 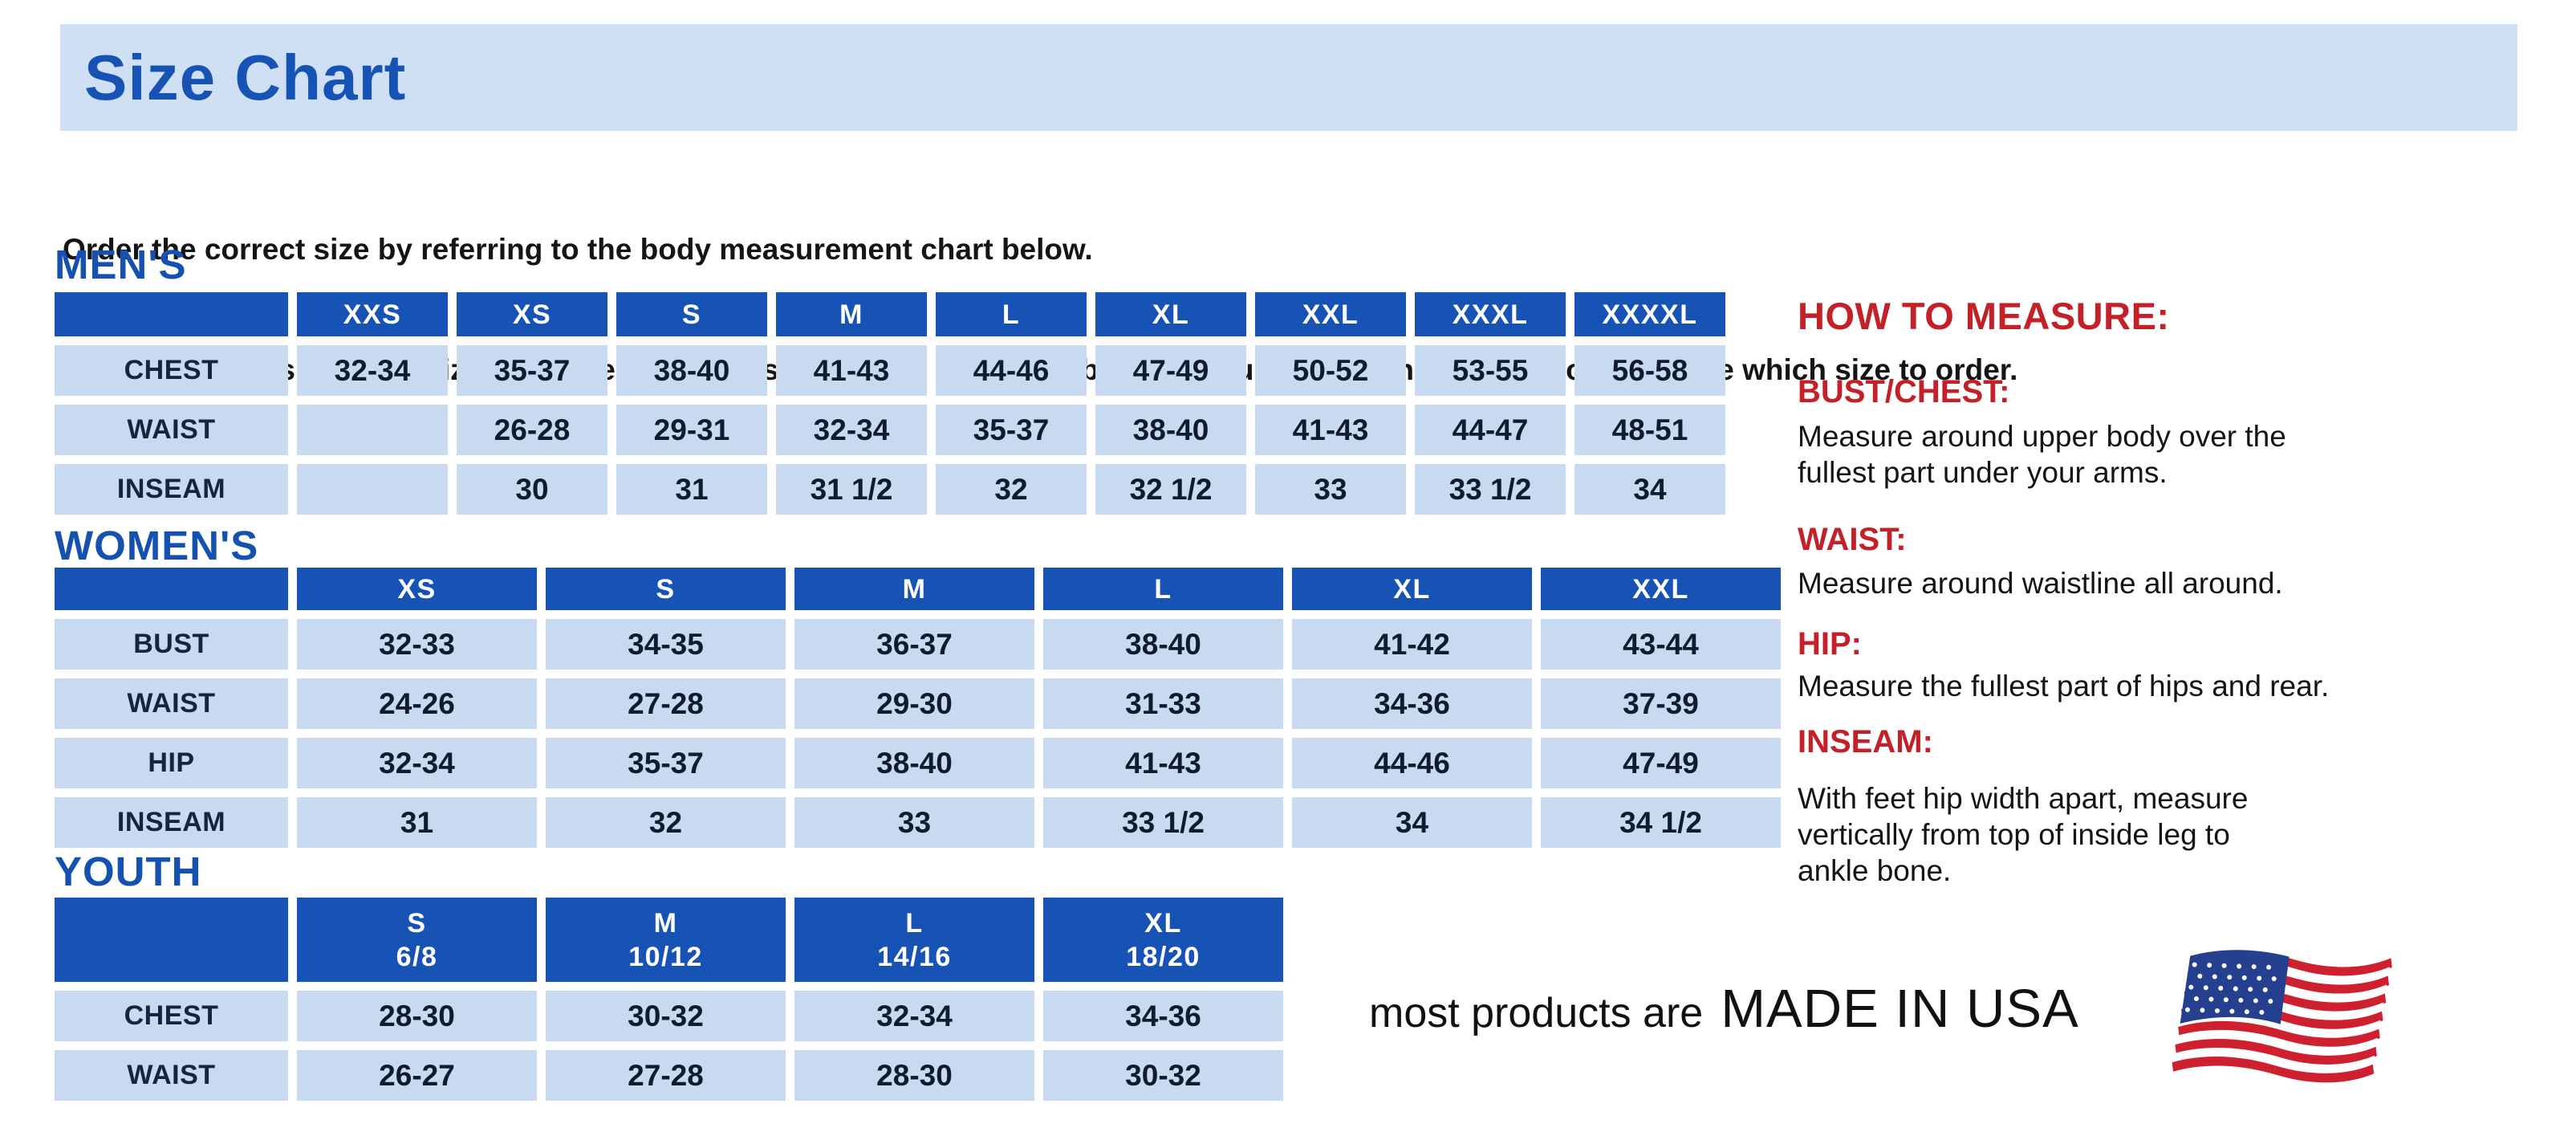 I want to click on size-cell: 26-27, so click(x=417, y=1075).